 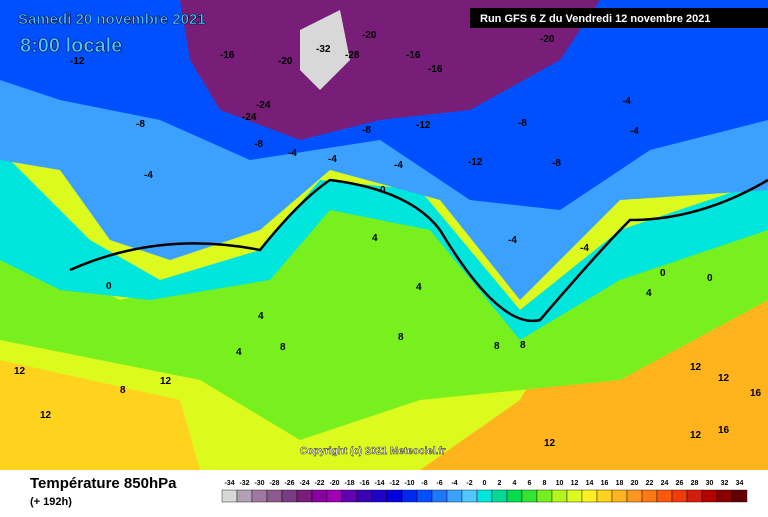 What do you see at coordinates (635, 483) in the screenshot?
I see `scale-label: 20` at bounding box center [635, 483].